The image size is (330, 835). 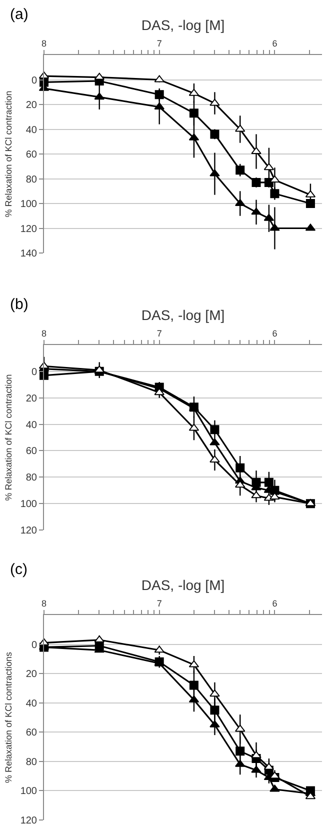 I want to click on y-axis-title: % Relaxation of KCl contractions, so click(x=9, y=717).